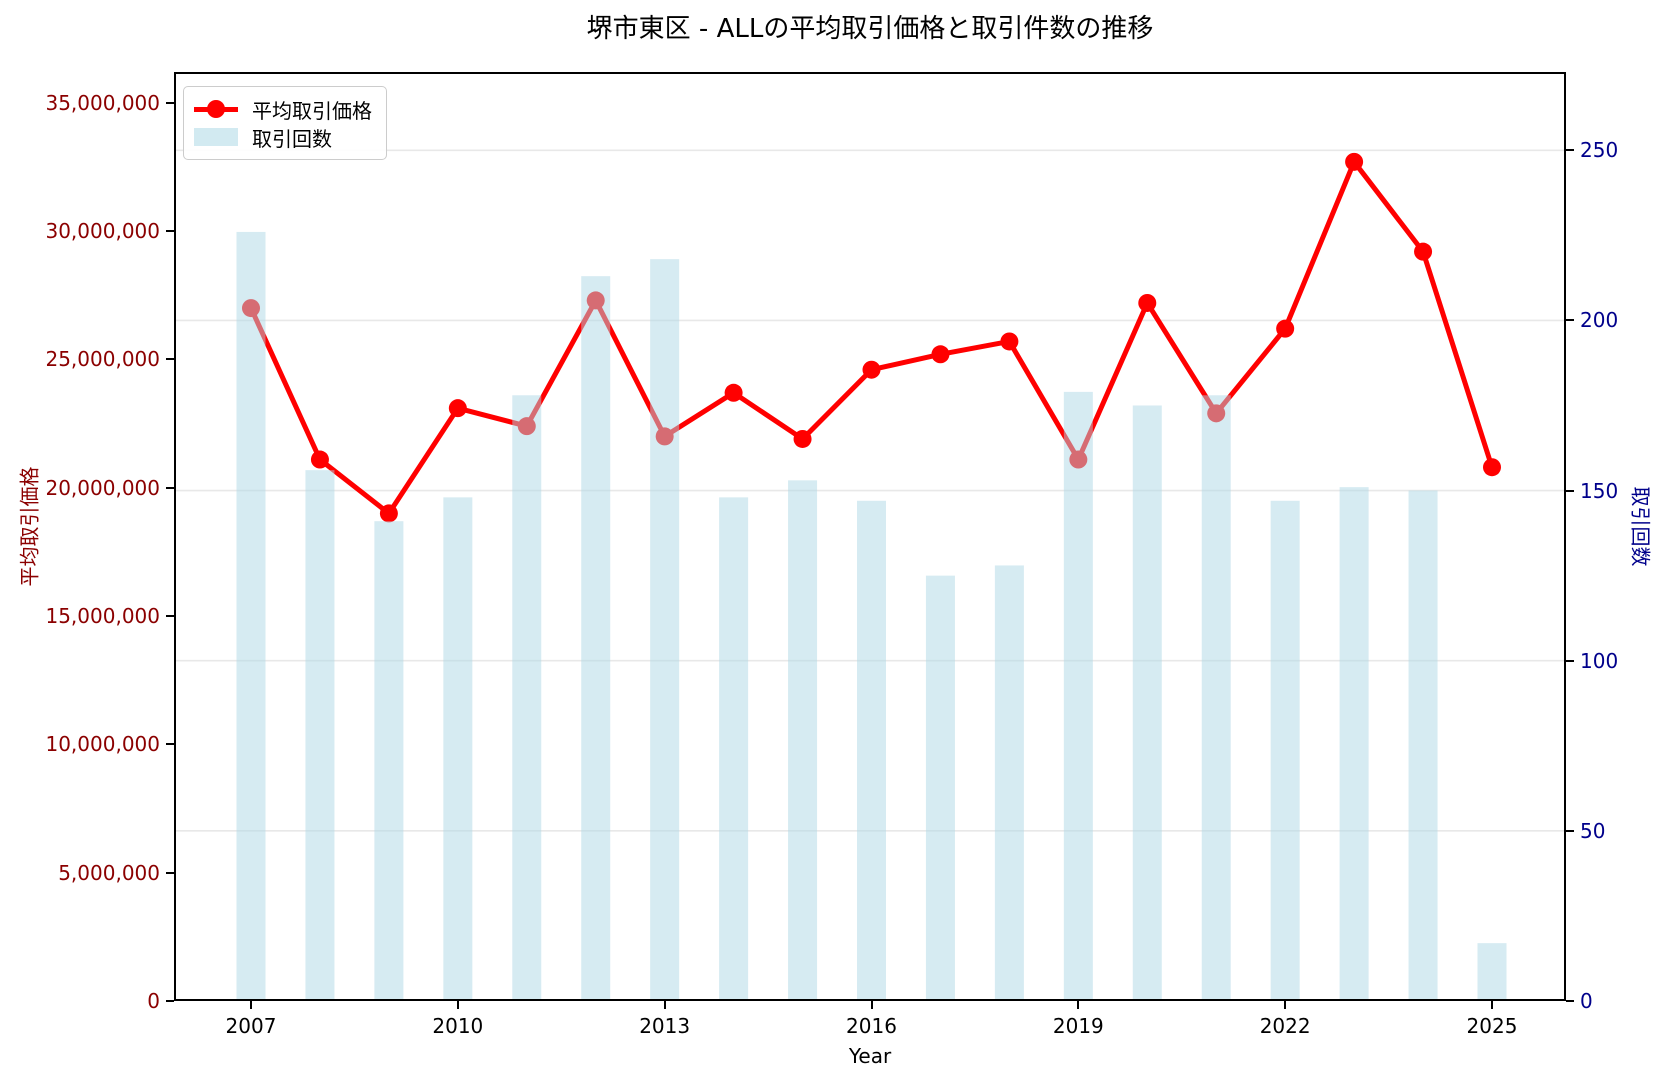 The image size is (1666, 1080). I want to click on transaction-bar-2013, so click(665, 630).